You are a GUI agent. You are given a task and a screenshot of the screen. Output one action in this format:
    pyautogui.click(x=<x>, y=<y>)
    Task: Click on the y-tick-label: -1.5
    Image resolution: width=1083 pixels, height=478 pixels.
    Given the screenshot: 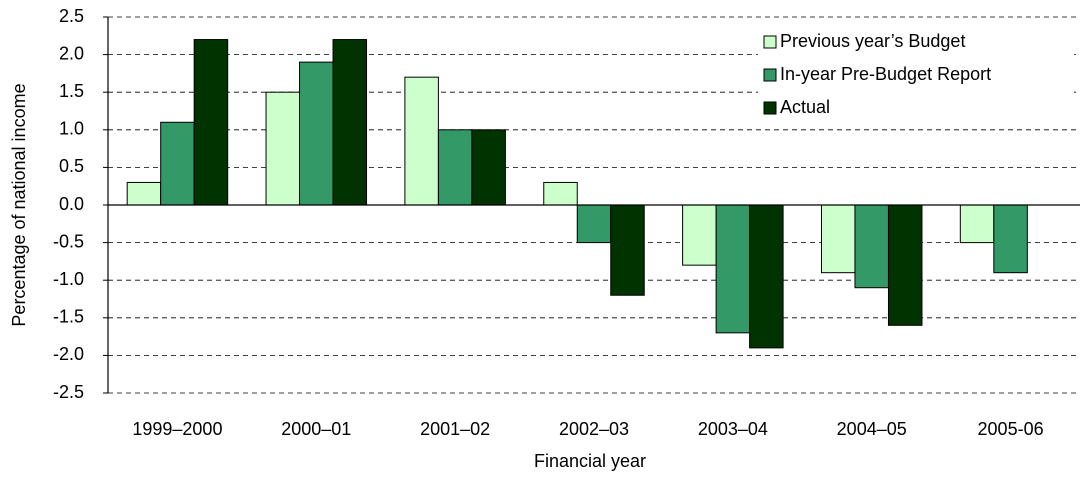 What is the action you would take?
    pyautogui.click(x=68, y=317)
    